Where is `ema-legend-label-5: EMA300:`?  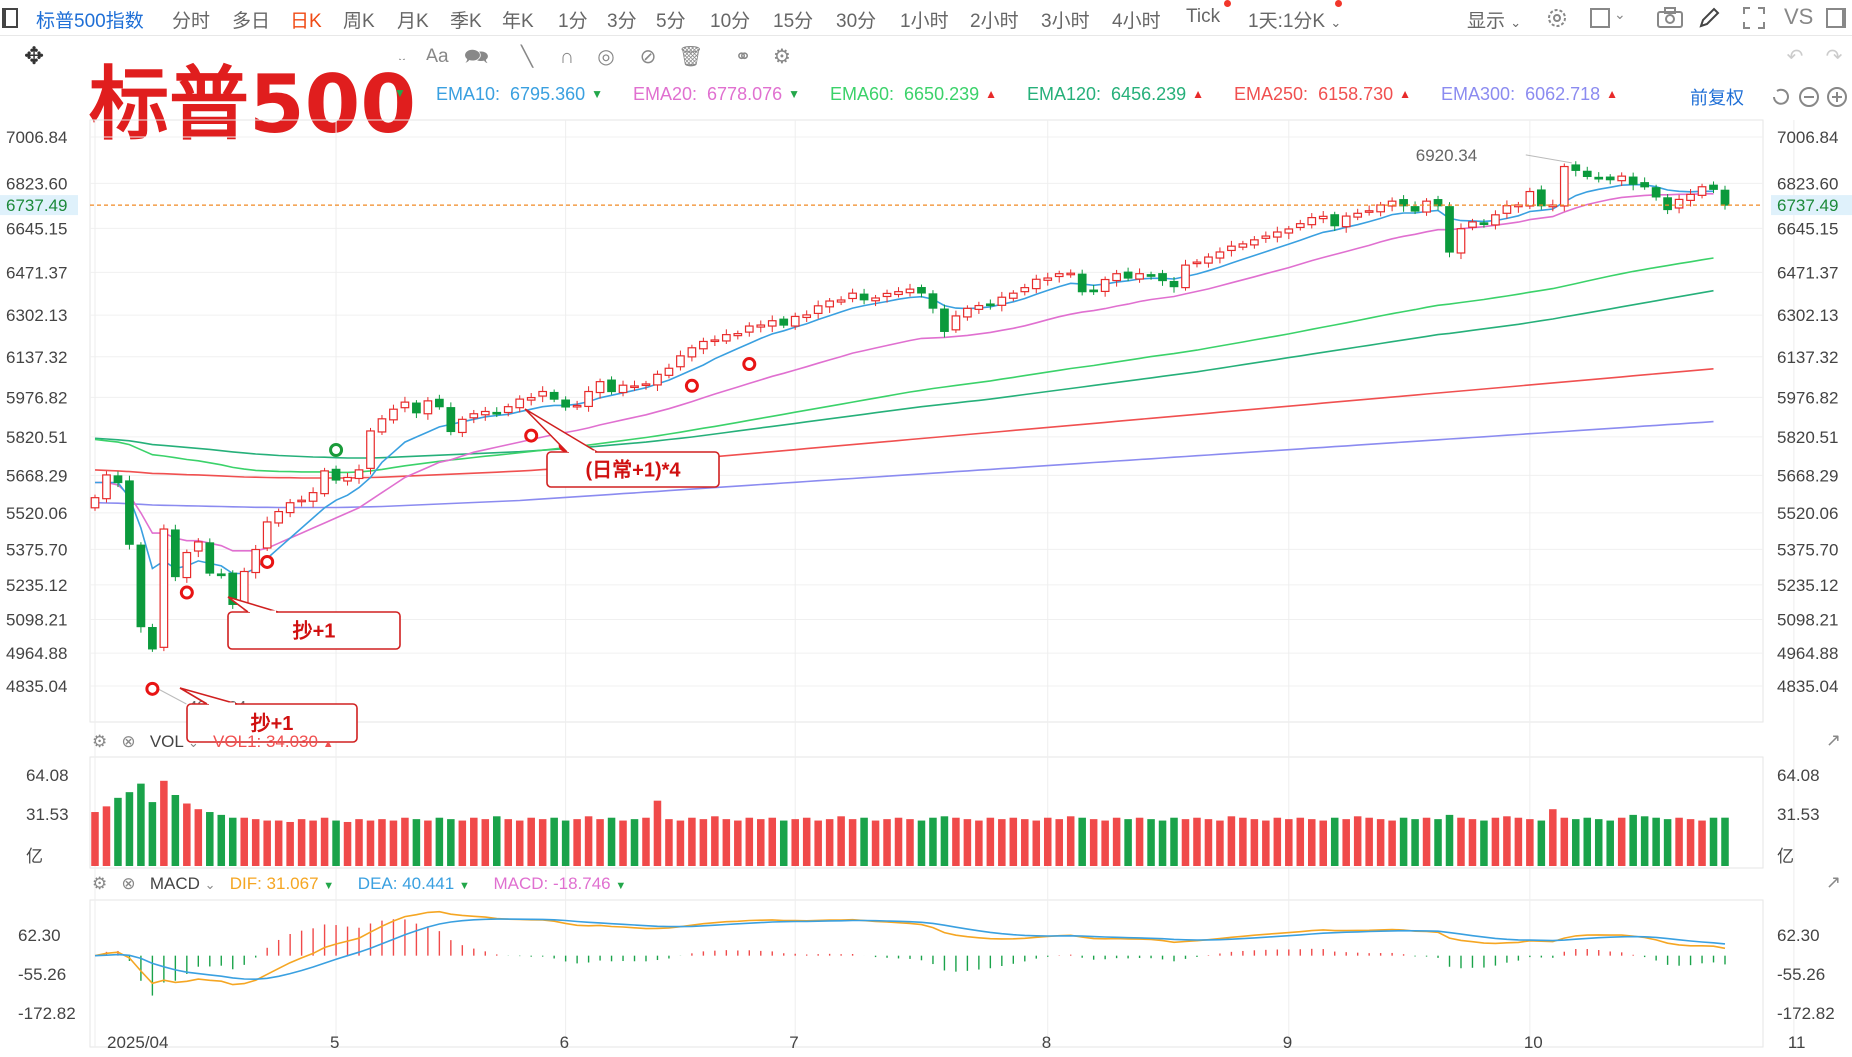
ema-legend-label-5: EMA300: is located at coordinates (1478, 94).